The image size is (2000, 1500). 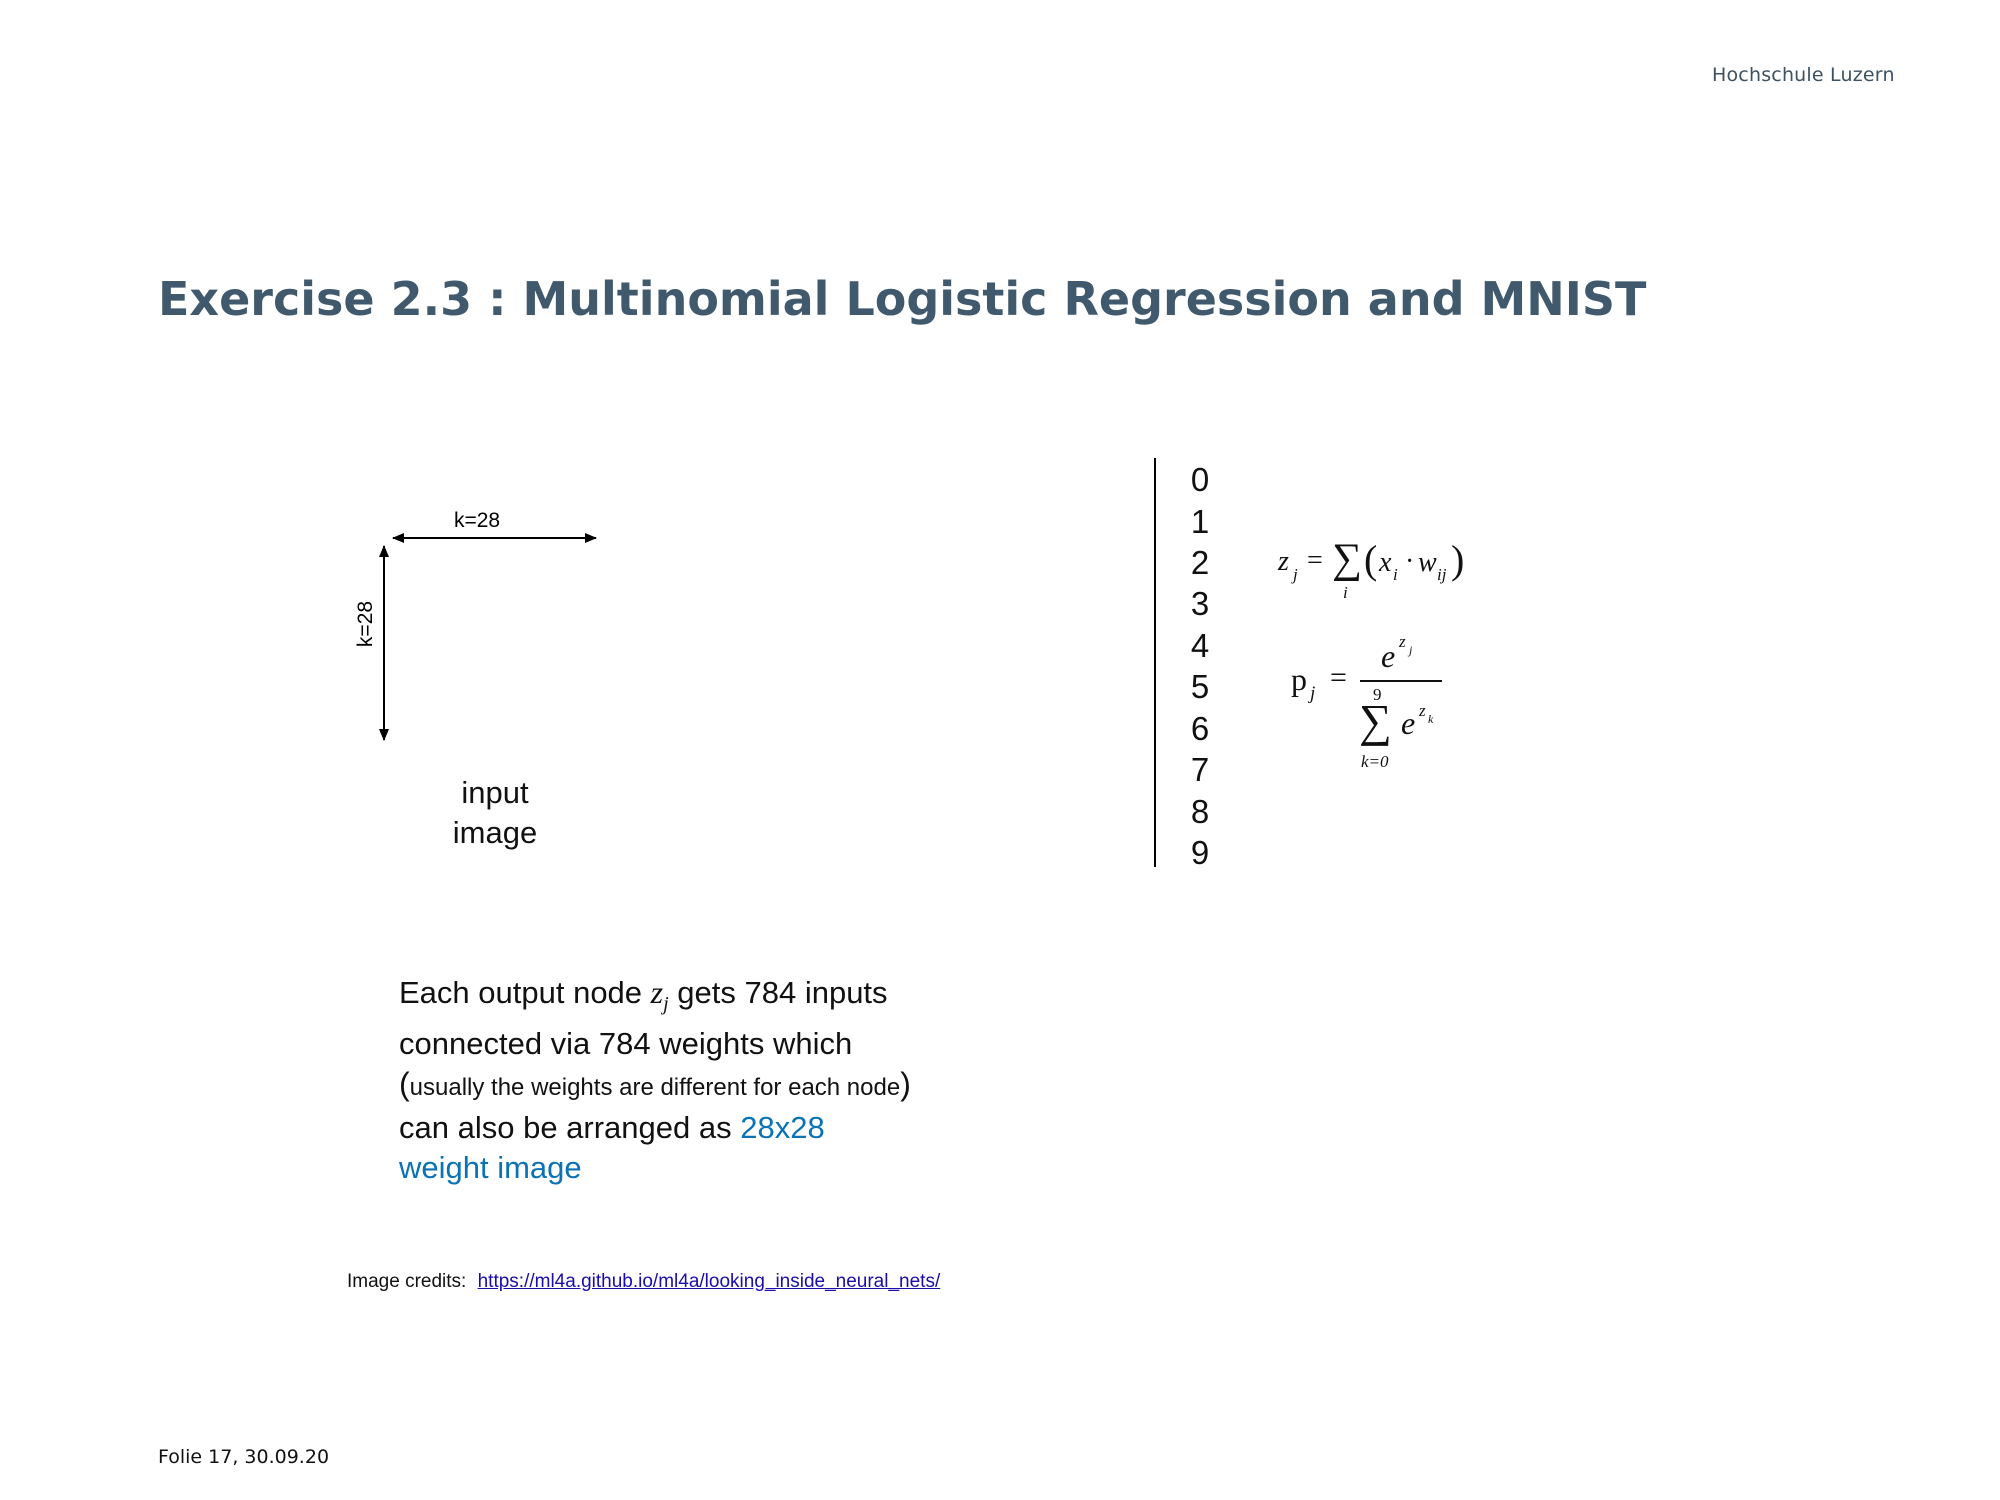 What do you see at coordinates (1200, 645) in the screenshot?
I see `output-digit: 4` at bounding box center [1200, 645].